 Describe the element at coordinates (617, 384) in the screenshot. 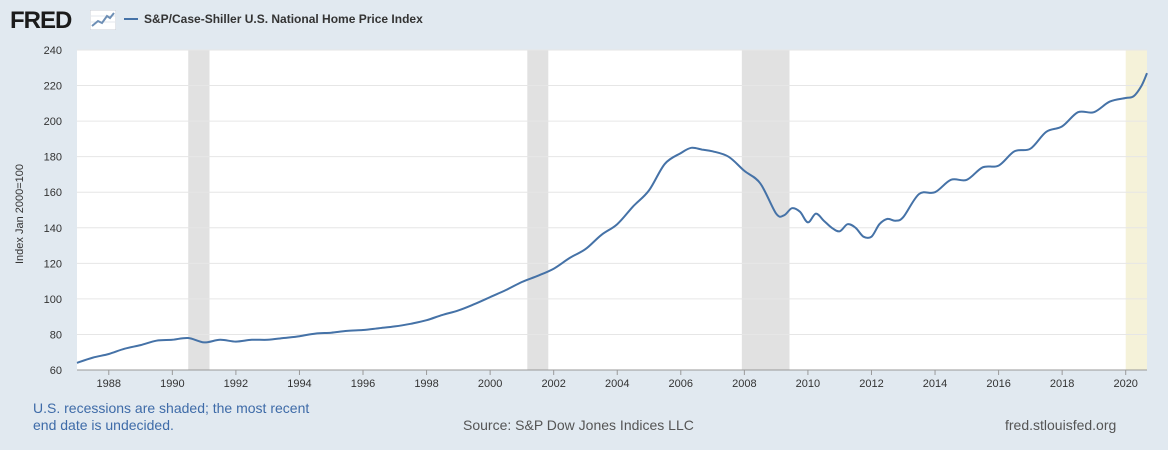

I see `x-tick-label: 2004` at that location.